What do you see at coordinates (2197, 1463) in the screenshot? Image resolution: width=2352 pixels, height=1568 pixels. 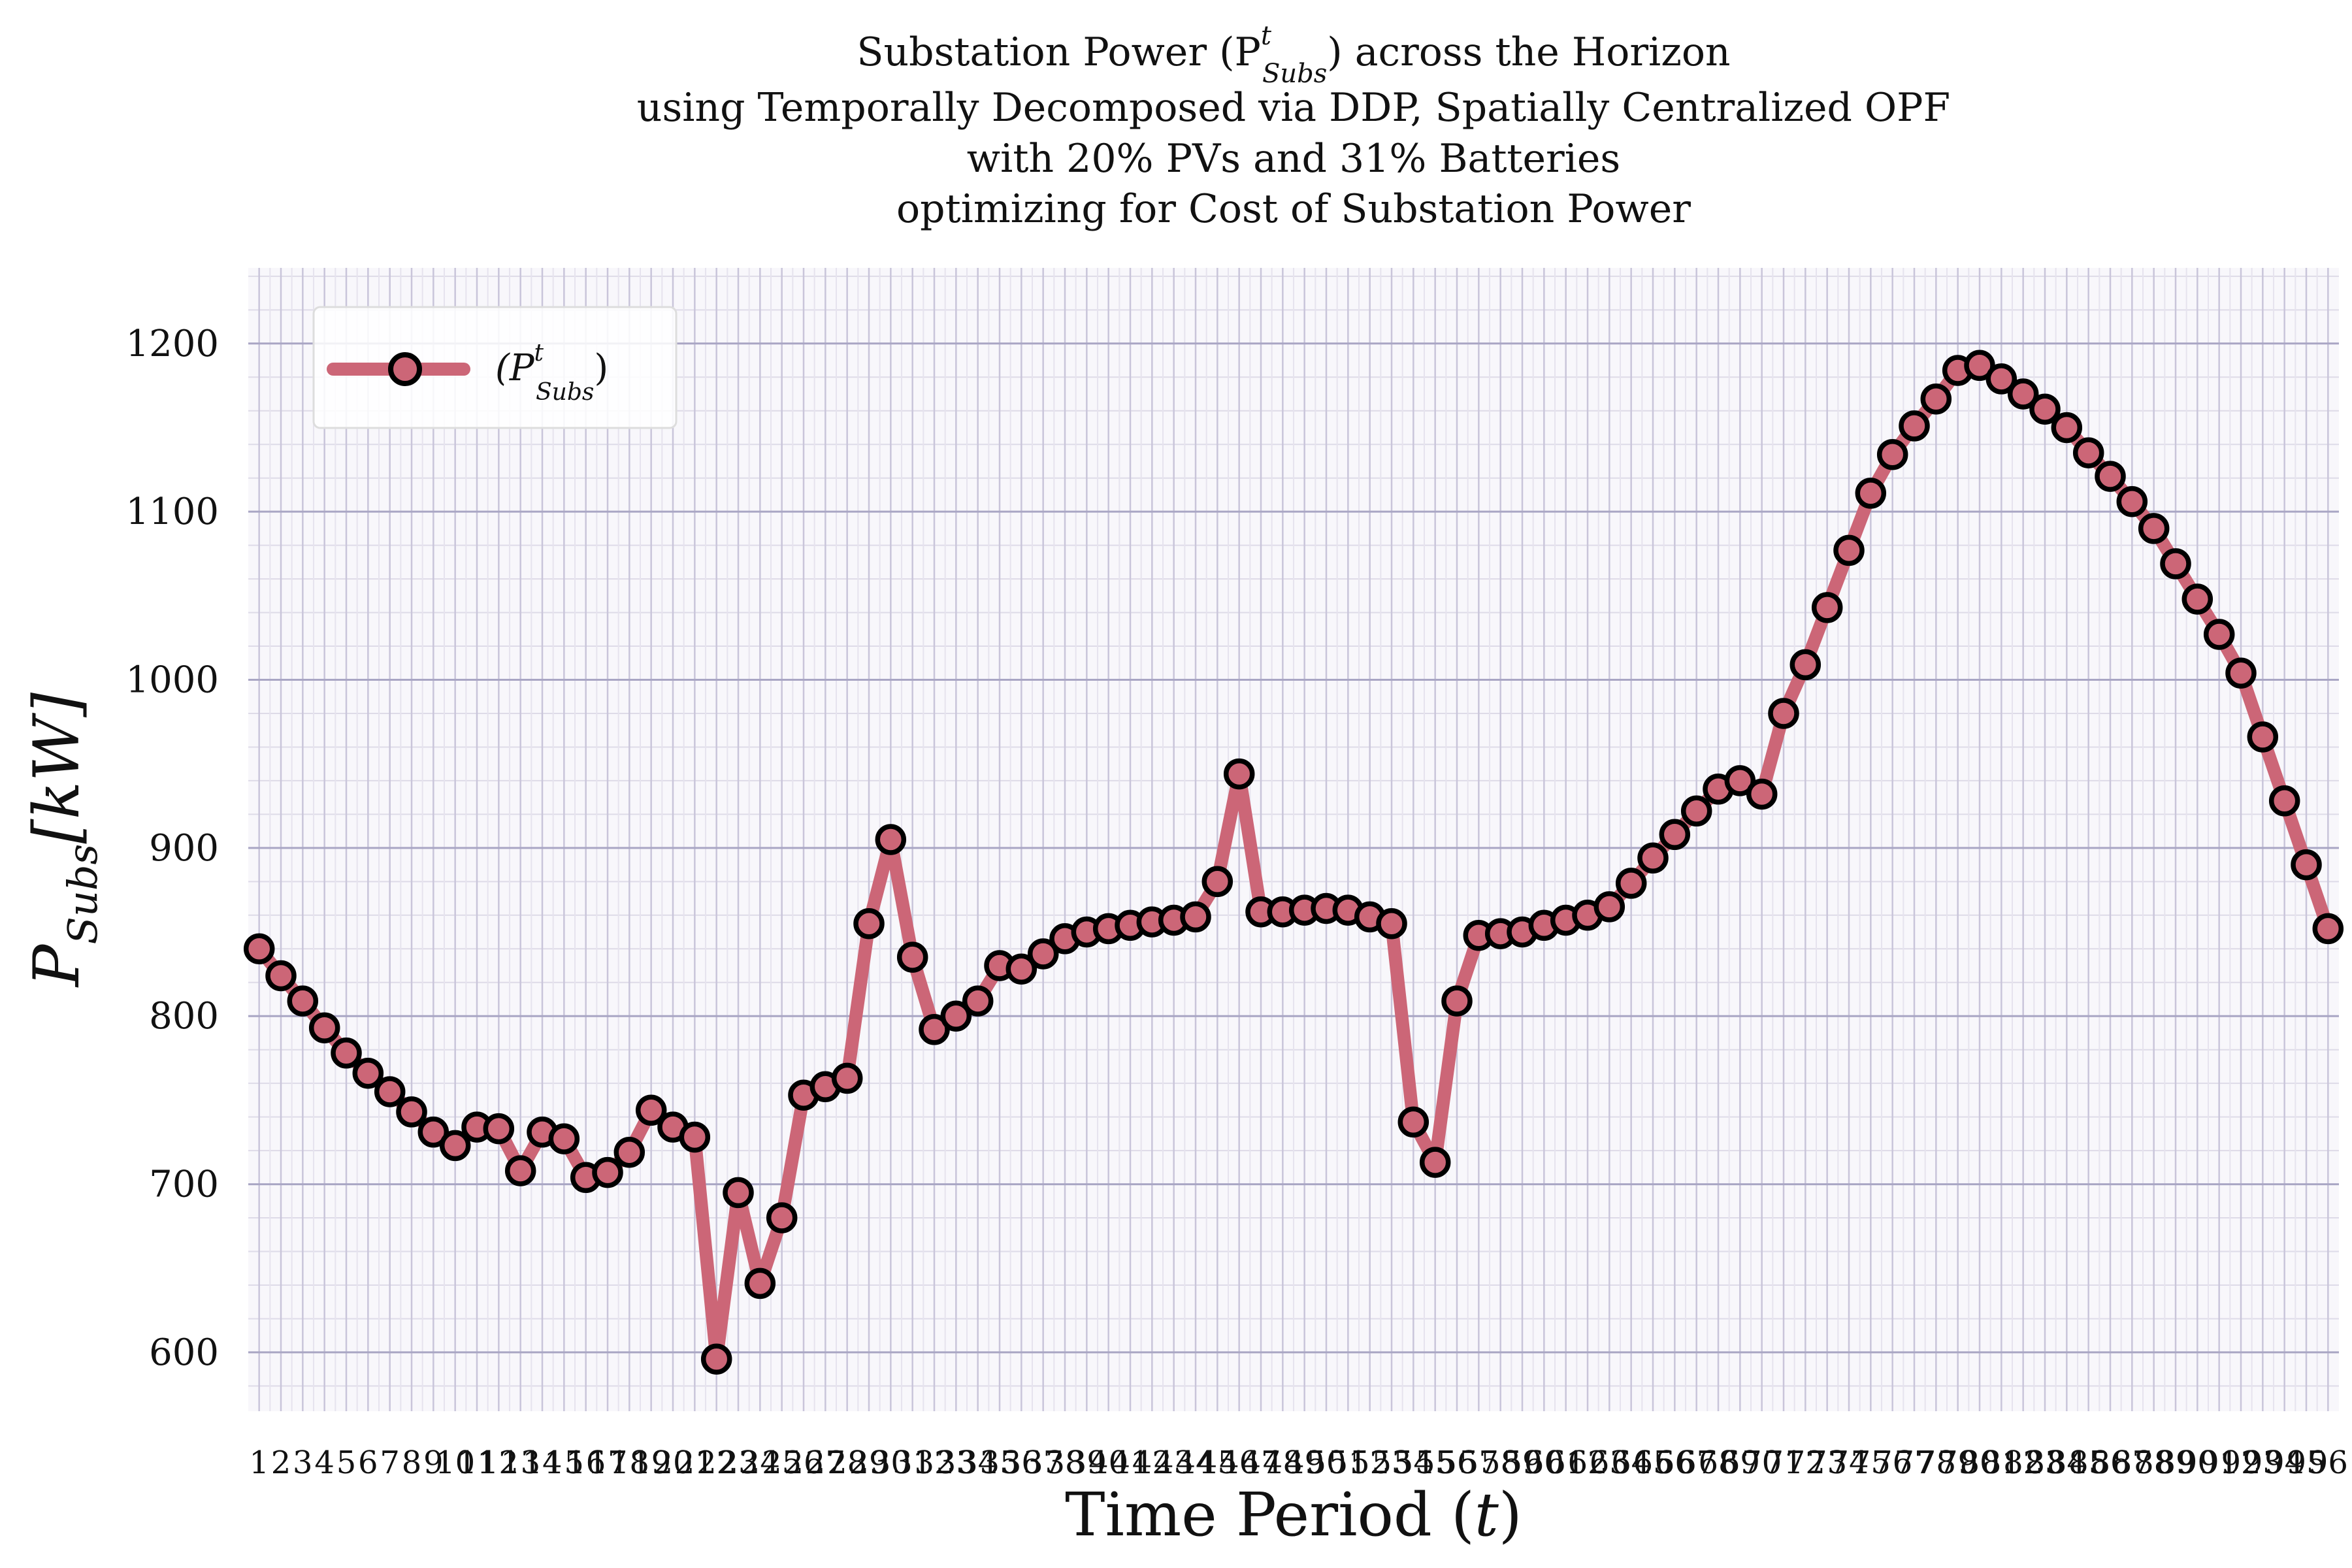 I see `x-tick-label: 90` at bounding box center [2197, 1463].